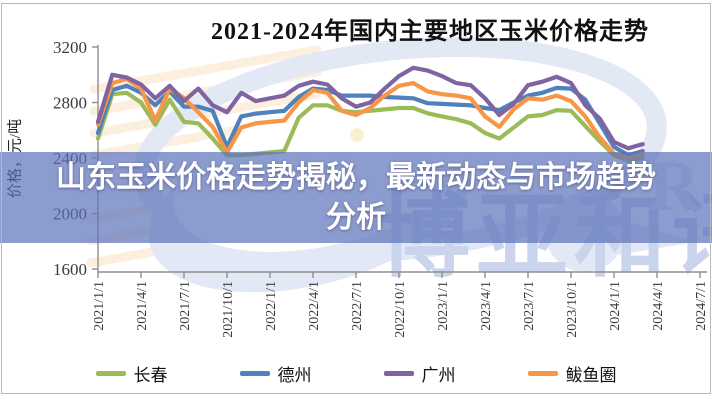 The width and height of the screenshot is (712, 400). Describe the element at coordinates (294, 375) in the screenshot. I see `legend-label-dezhou: 德州` at that location.